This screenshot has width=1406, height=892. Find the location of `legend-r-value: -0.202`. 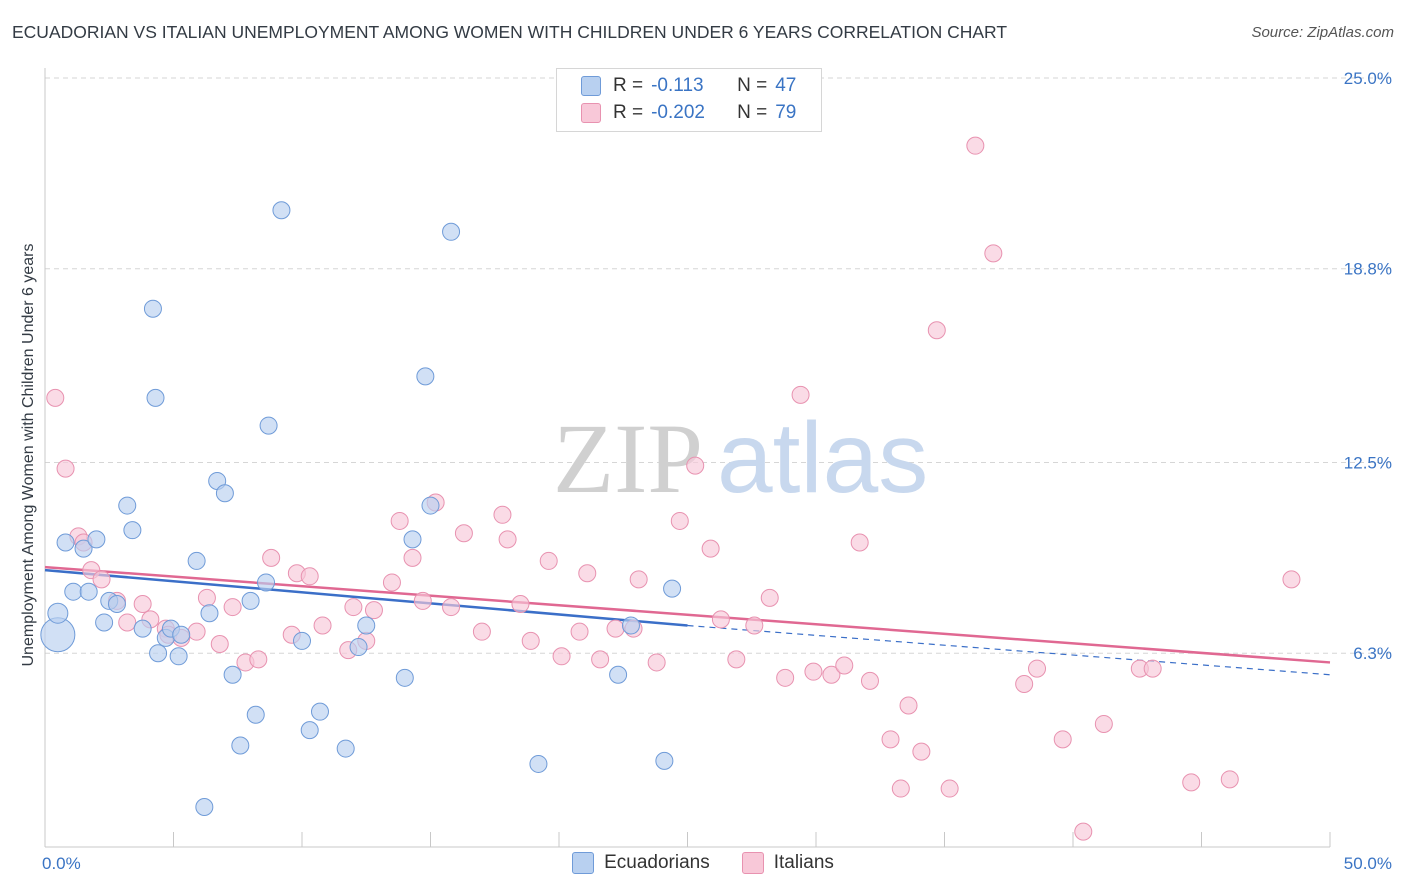

legend-r-value: -0.202 is located at coordinates (678, 112).